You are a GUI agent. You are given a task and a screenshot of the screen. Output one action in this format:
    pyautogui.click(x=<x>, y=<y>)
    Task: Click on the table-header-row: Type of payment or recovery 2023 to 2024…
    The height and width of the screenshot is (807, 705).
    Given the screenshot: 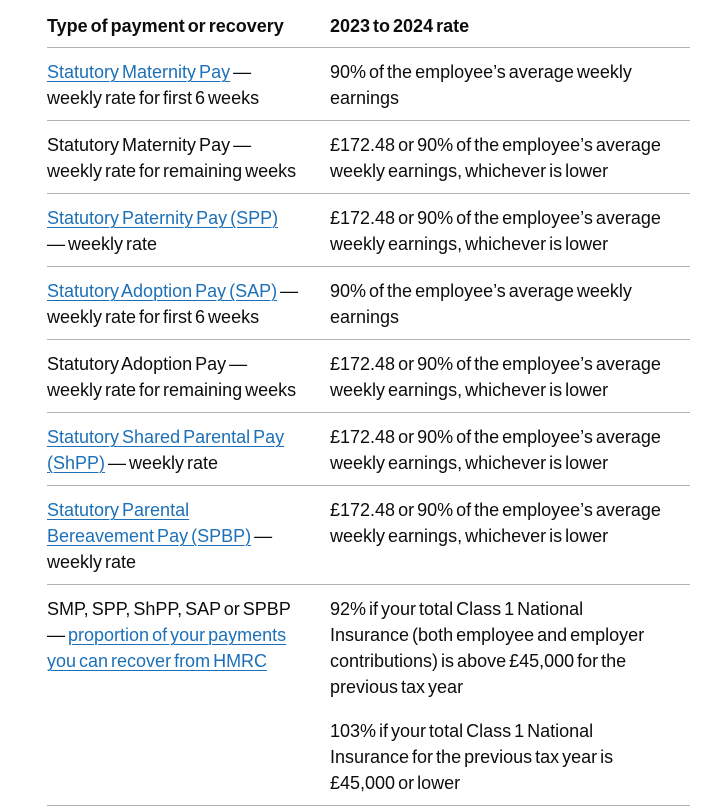 What is the action you would take?
    pyautogui.click(x=368, y=30)
    